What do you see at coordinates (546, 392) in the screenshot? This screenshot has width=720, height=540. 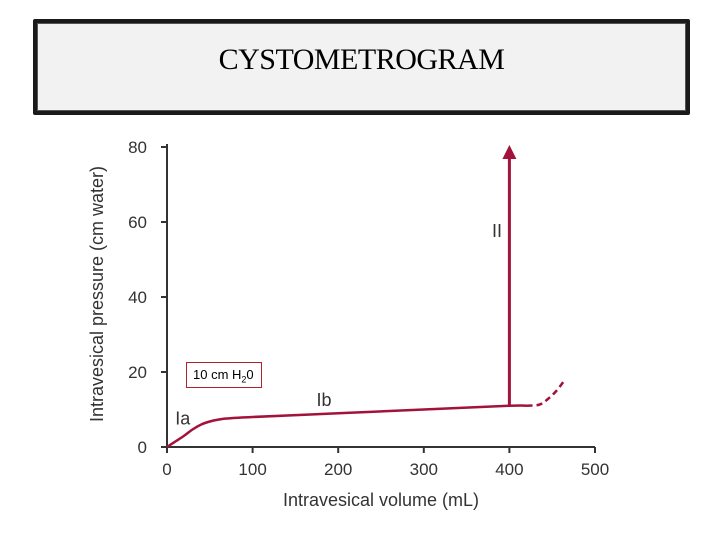 I see `series-dashed-line` at bounding box center [546, 392].